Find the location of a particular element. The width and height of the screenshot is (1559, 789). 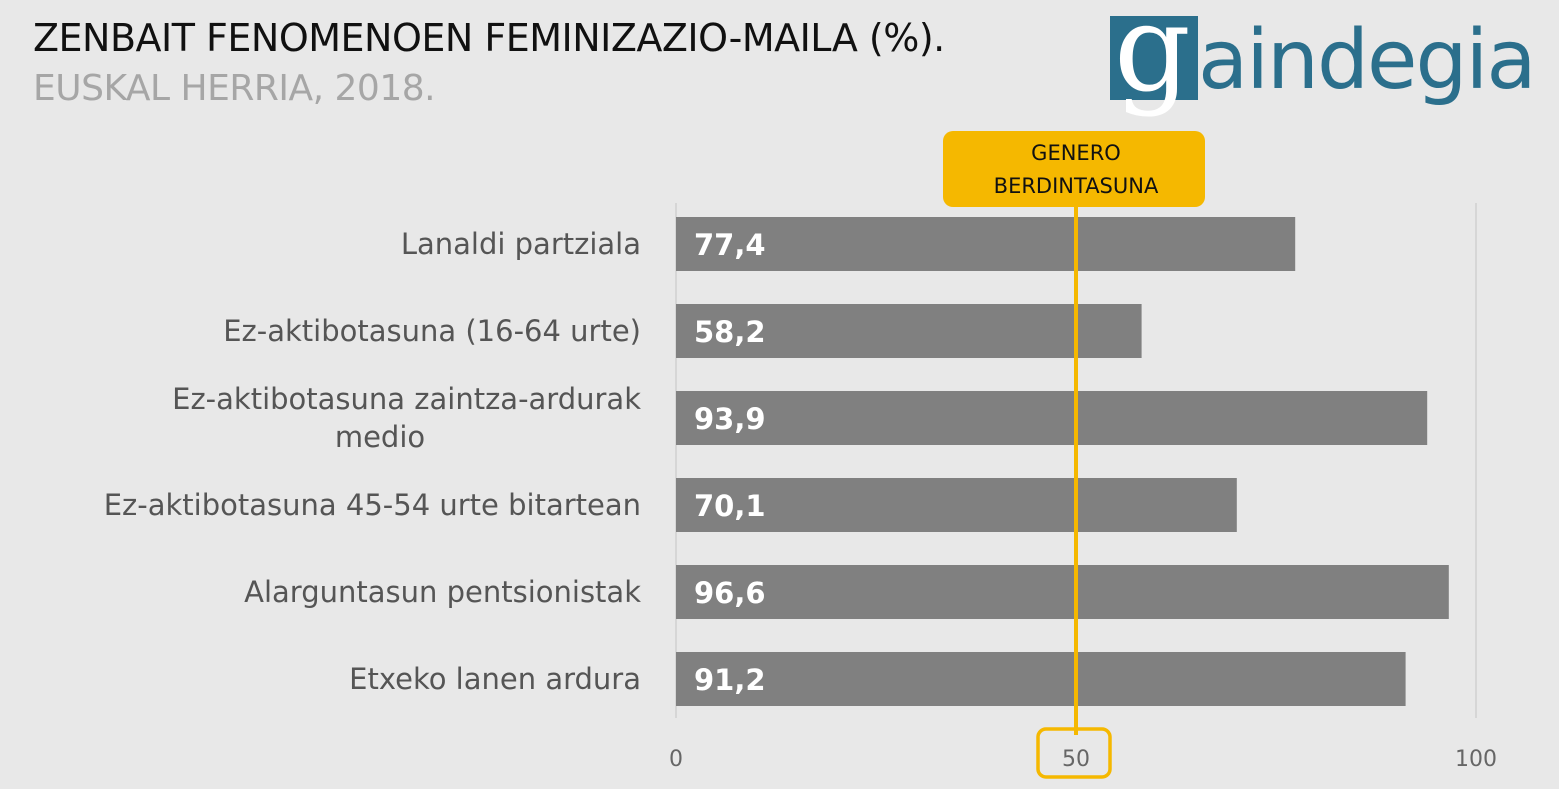

data-label: 58,2 is located at coordinates (730, 332).